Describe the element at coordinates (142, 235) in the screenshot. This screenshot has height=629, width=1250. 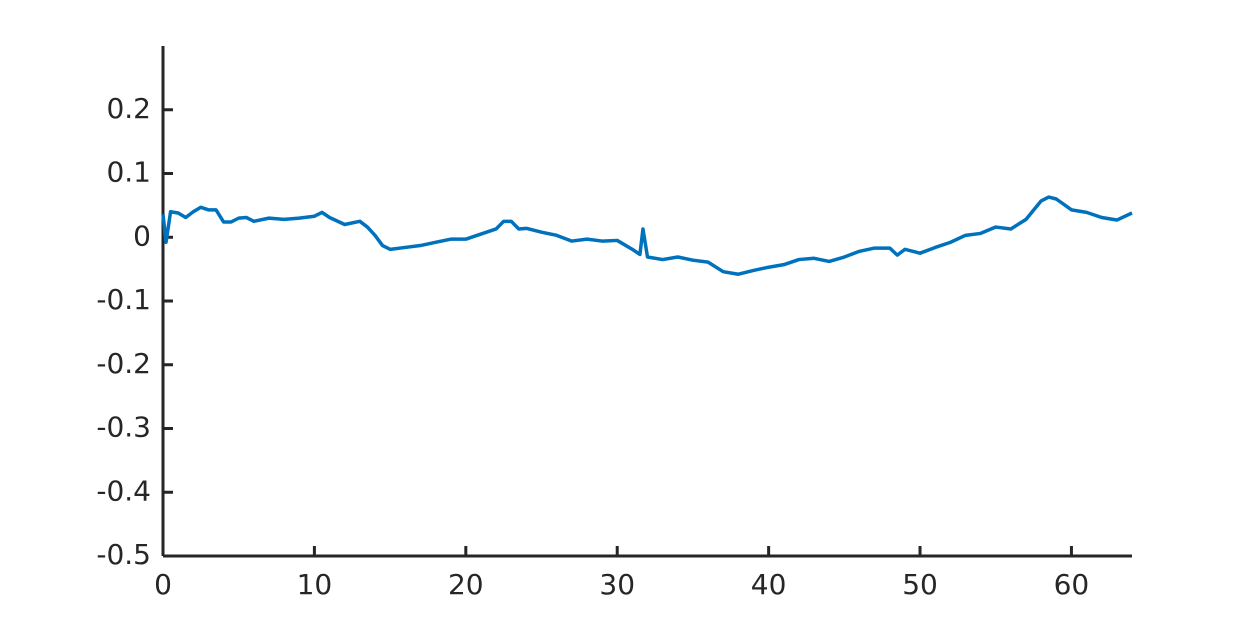
I see `y-tick-label: 0` at that location.